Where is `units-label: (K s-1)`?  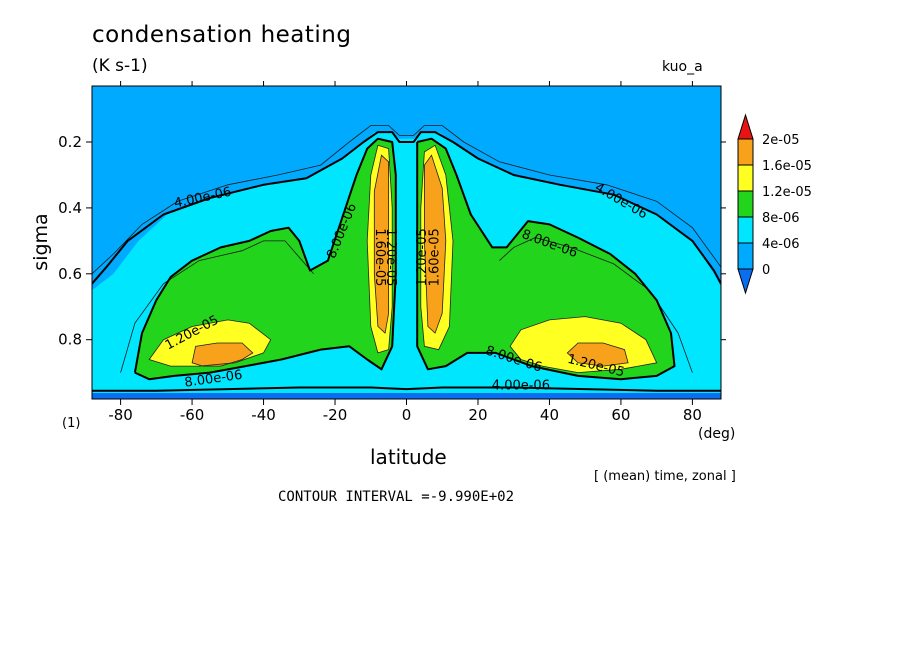 units-label: (K s-1) is located at coordinates (120, 66).